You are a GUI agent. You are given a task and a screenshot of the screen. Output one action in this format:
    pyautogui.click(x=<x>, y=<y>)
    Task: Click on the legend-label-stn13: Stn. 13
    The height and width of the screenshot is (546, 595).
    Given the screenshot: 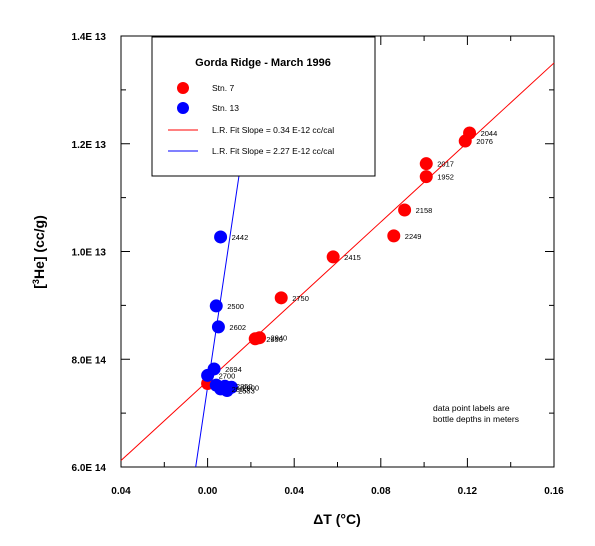 What is the action you would take?
    pyautogui.click(x=225, y=108)
    